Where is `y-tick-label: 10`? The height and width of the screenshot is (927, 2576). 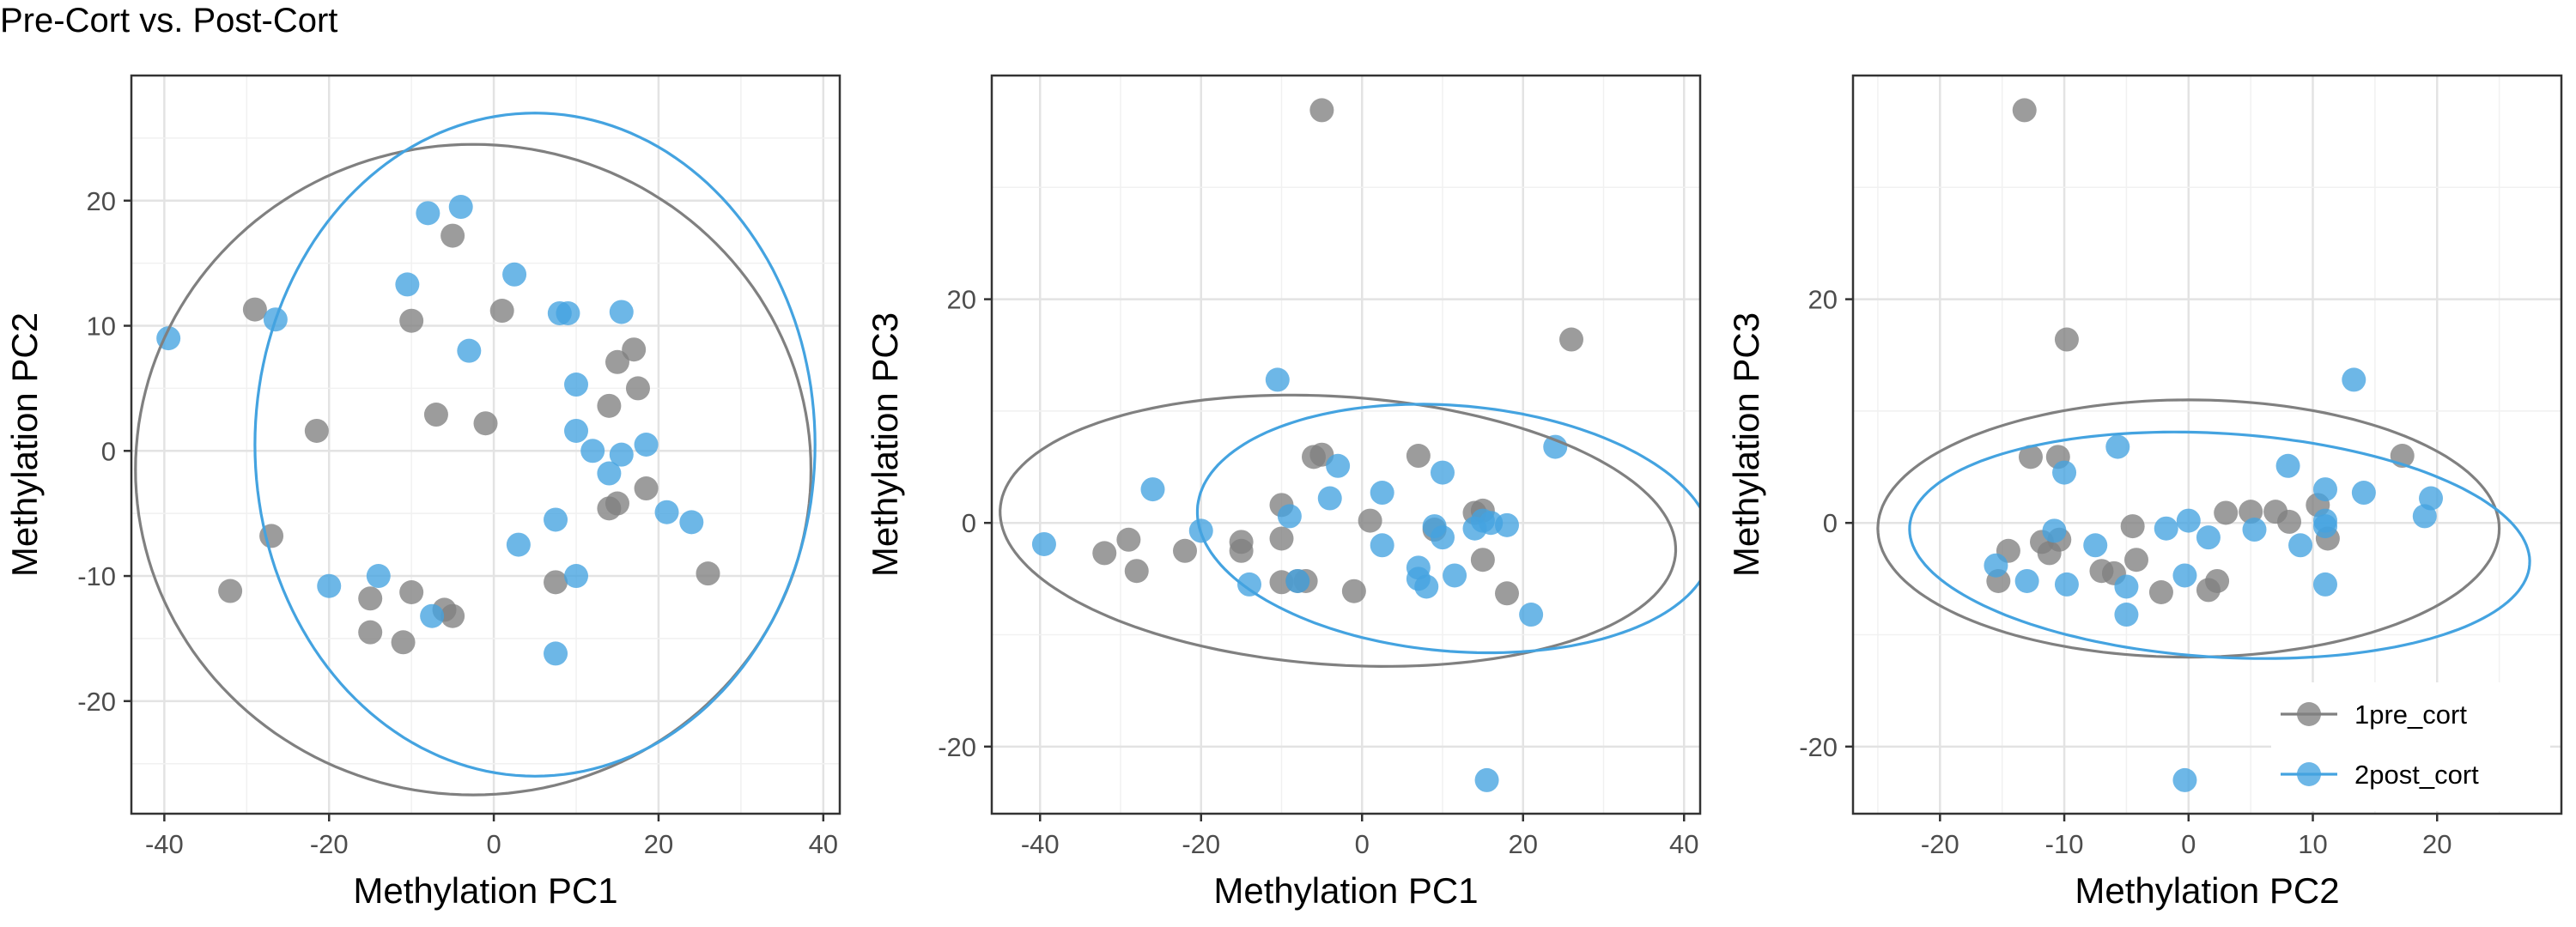
y-tick-label: 10 is located at coordinates (101, 327).